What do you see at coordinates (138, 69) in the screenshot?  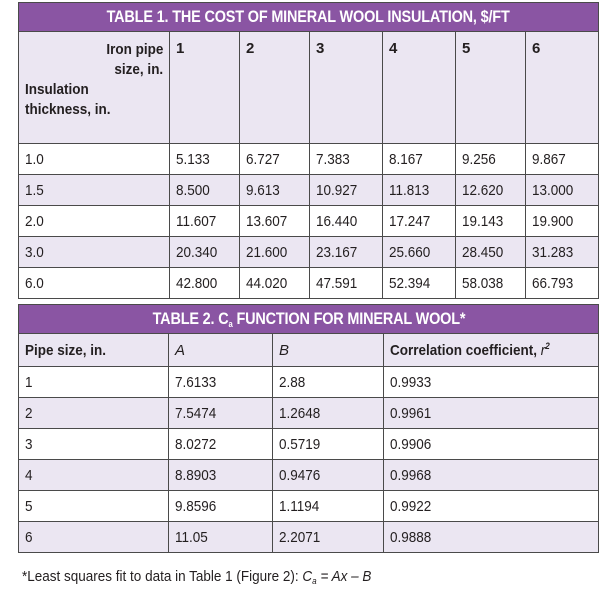 I see `pipe-size-axis-label-2: size, in.` at bounding box center [138, 69].